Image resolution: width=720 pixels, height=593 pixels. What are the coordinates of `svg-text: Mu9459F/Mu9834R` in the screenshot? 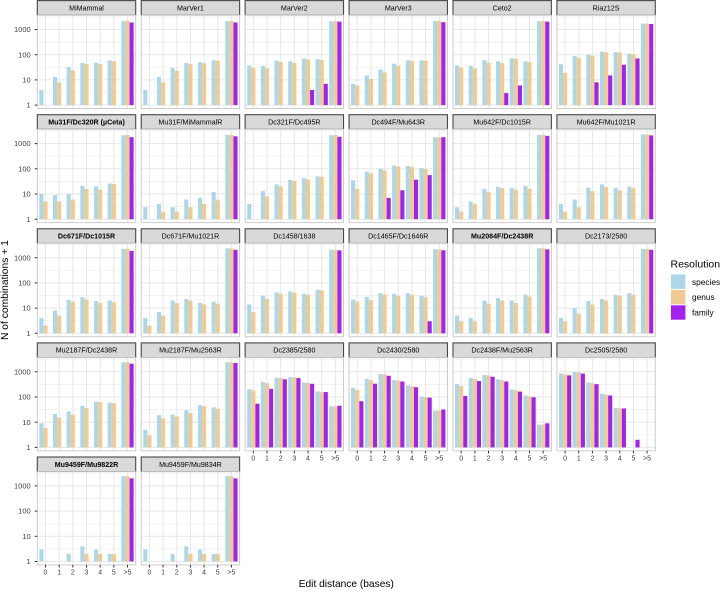 It's located at (190, 465).